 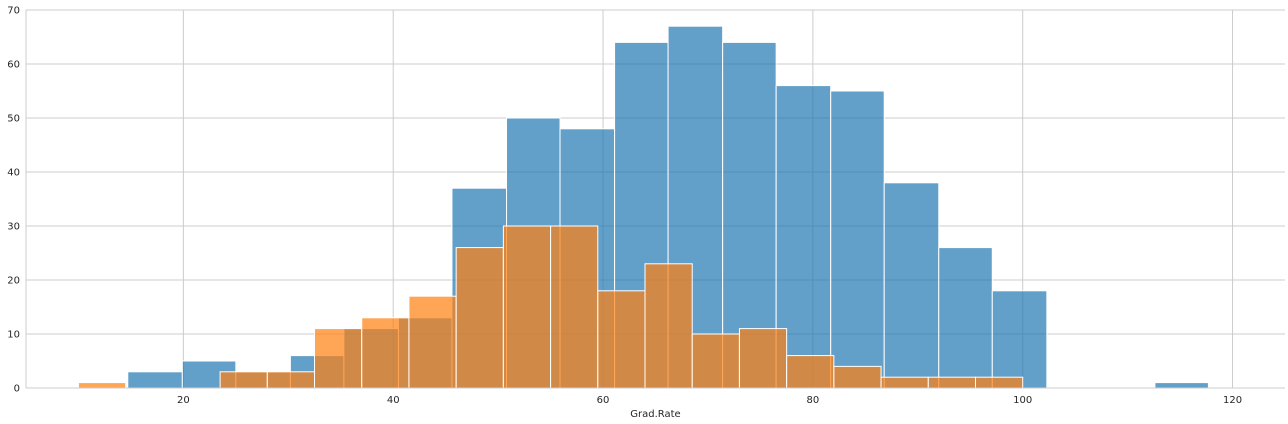 What do you see at coordinates (1232, 400) in the screenshot?
I see `x-tick-label: 120` at bounding box center [1232, 400].